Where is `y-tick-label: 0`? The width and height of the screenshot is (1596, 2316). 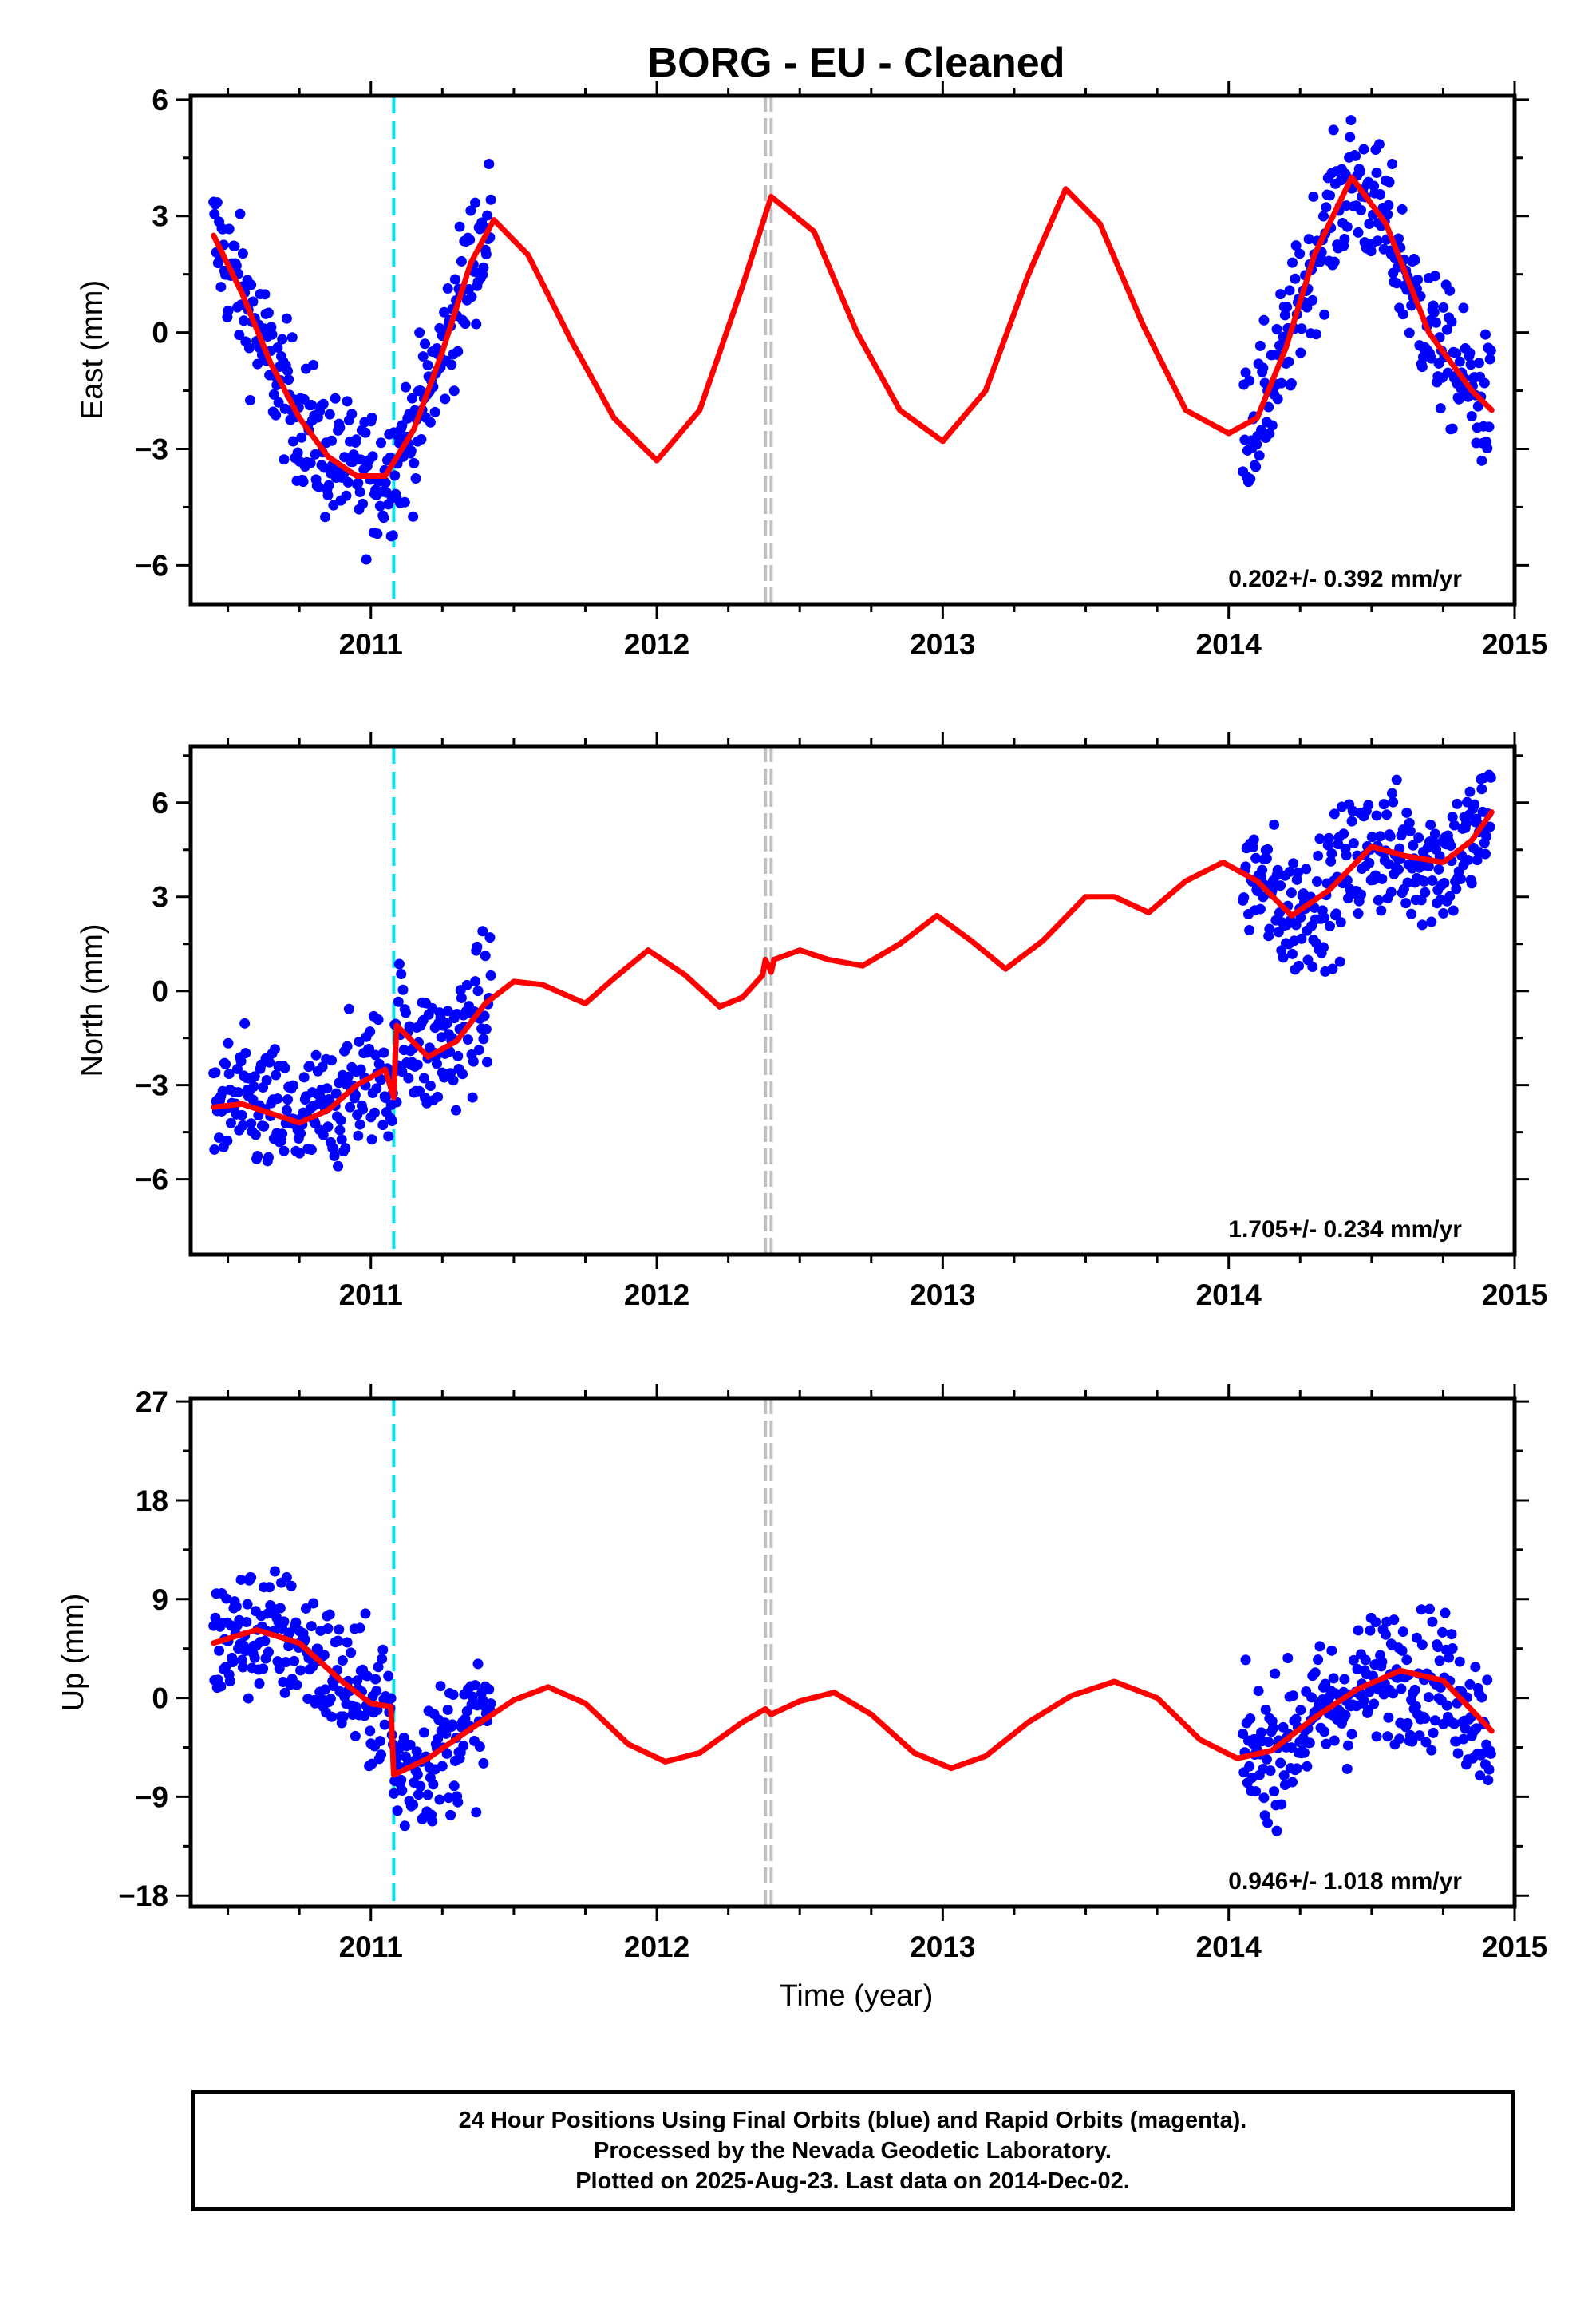 y-tick-label: 0 is located at coordinates (160, 1698).